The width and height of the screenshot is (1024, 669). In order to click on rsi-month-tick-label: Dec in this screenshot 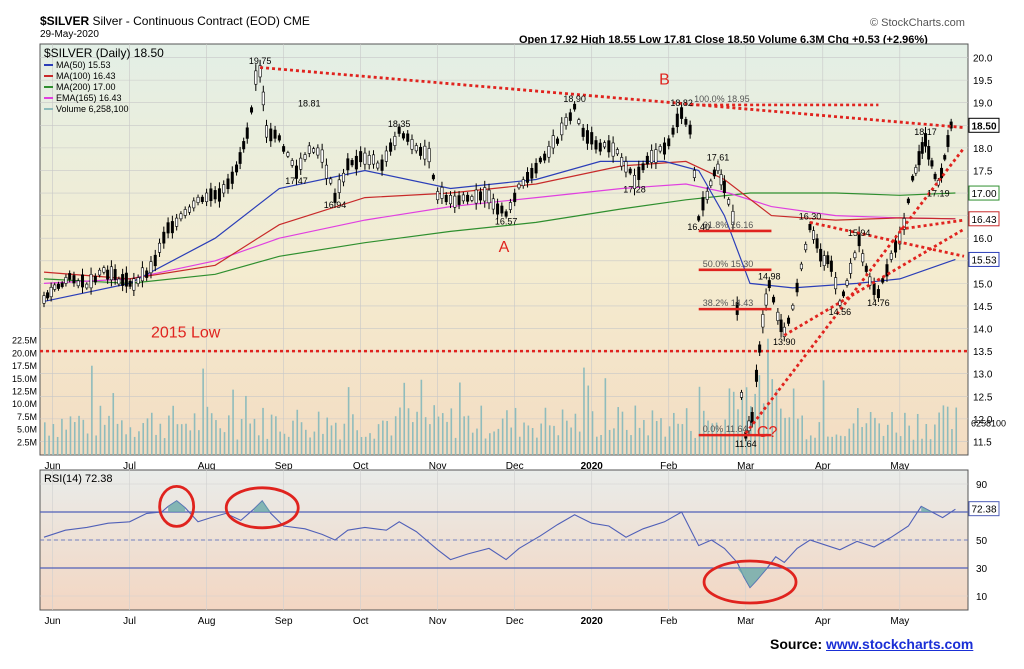, I will do `click(515, 621)`.